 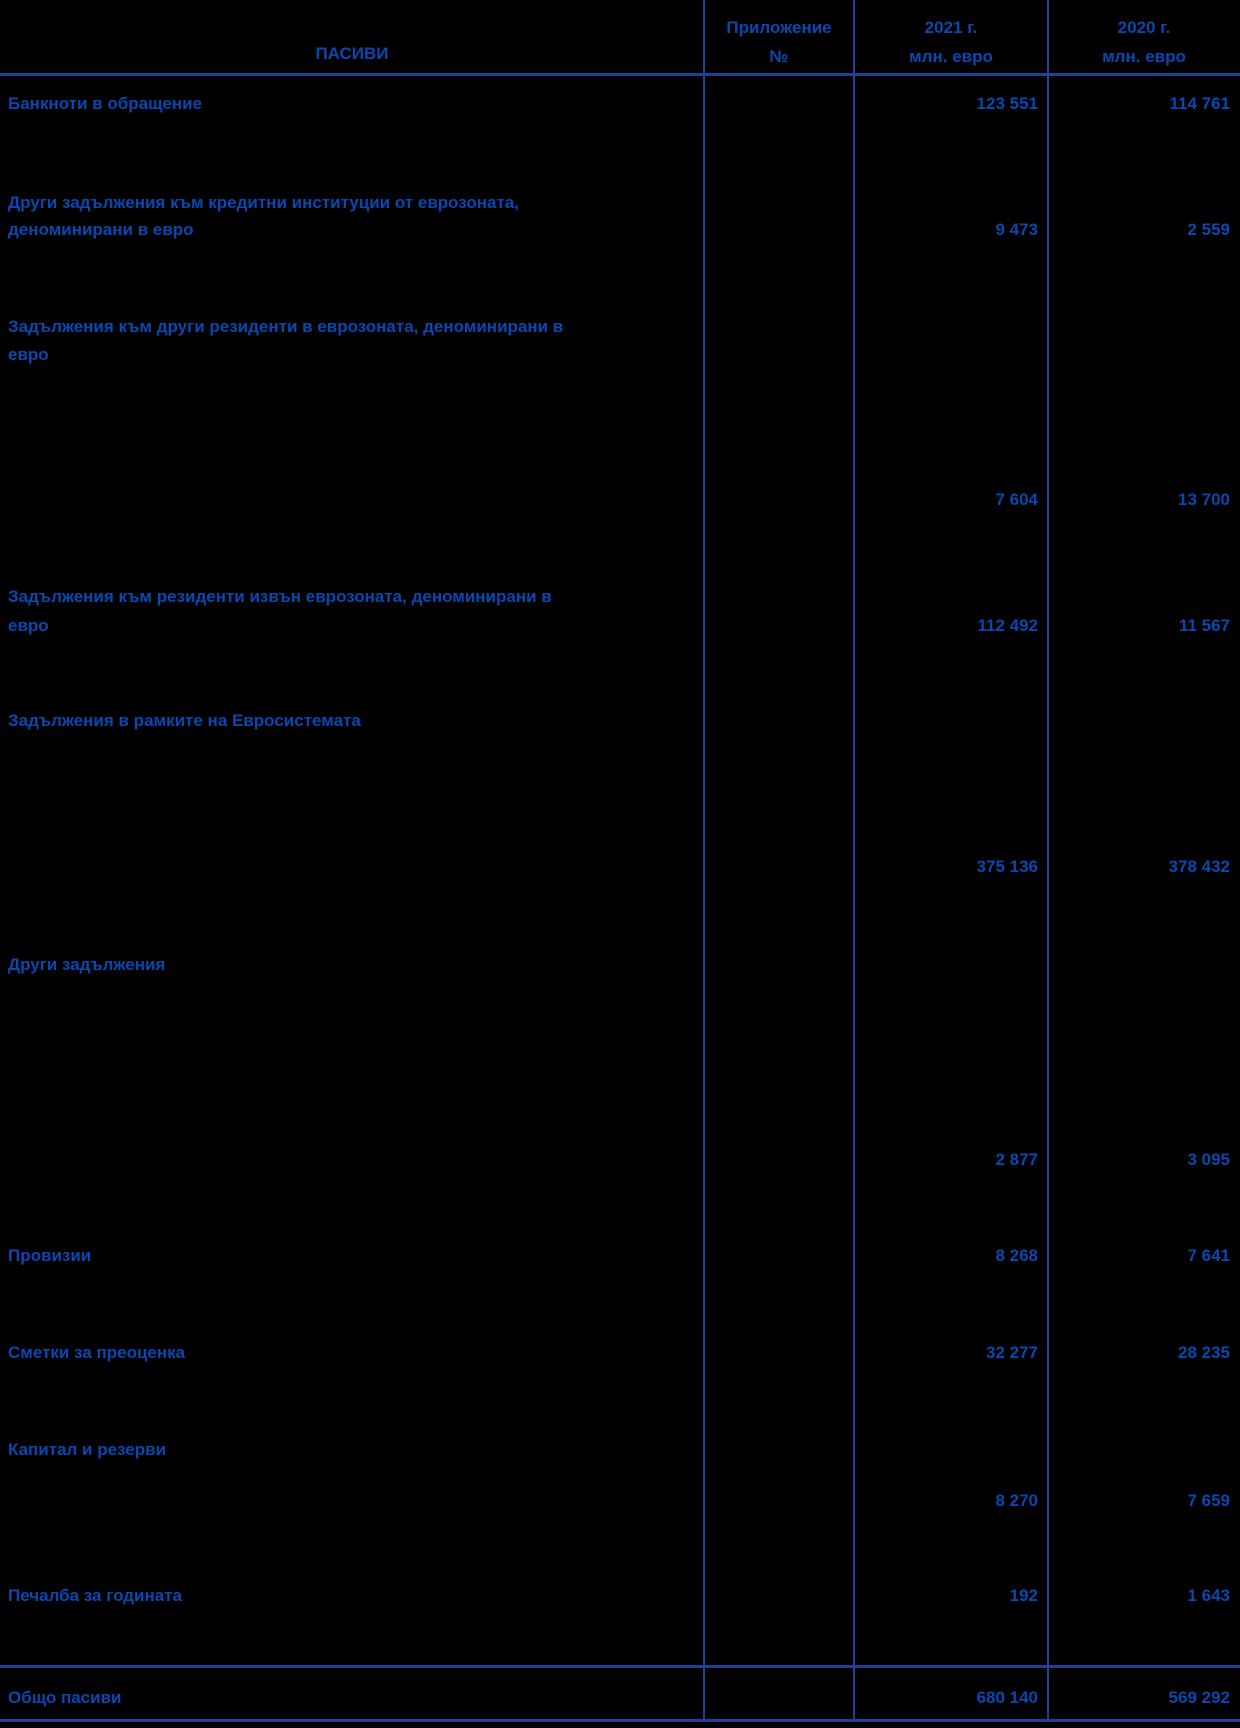 I want to click on total-divider, so click(x=620, y=1666).